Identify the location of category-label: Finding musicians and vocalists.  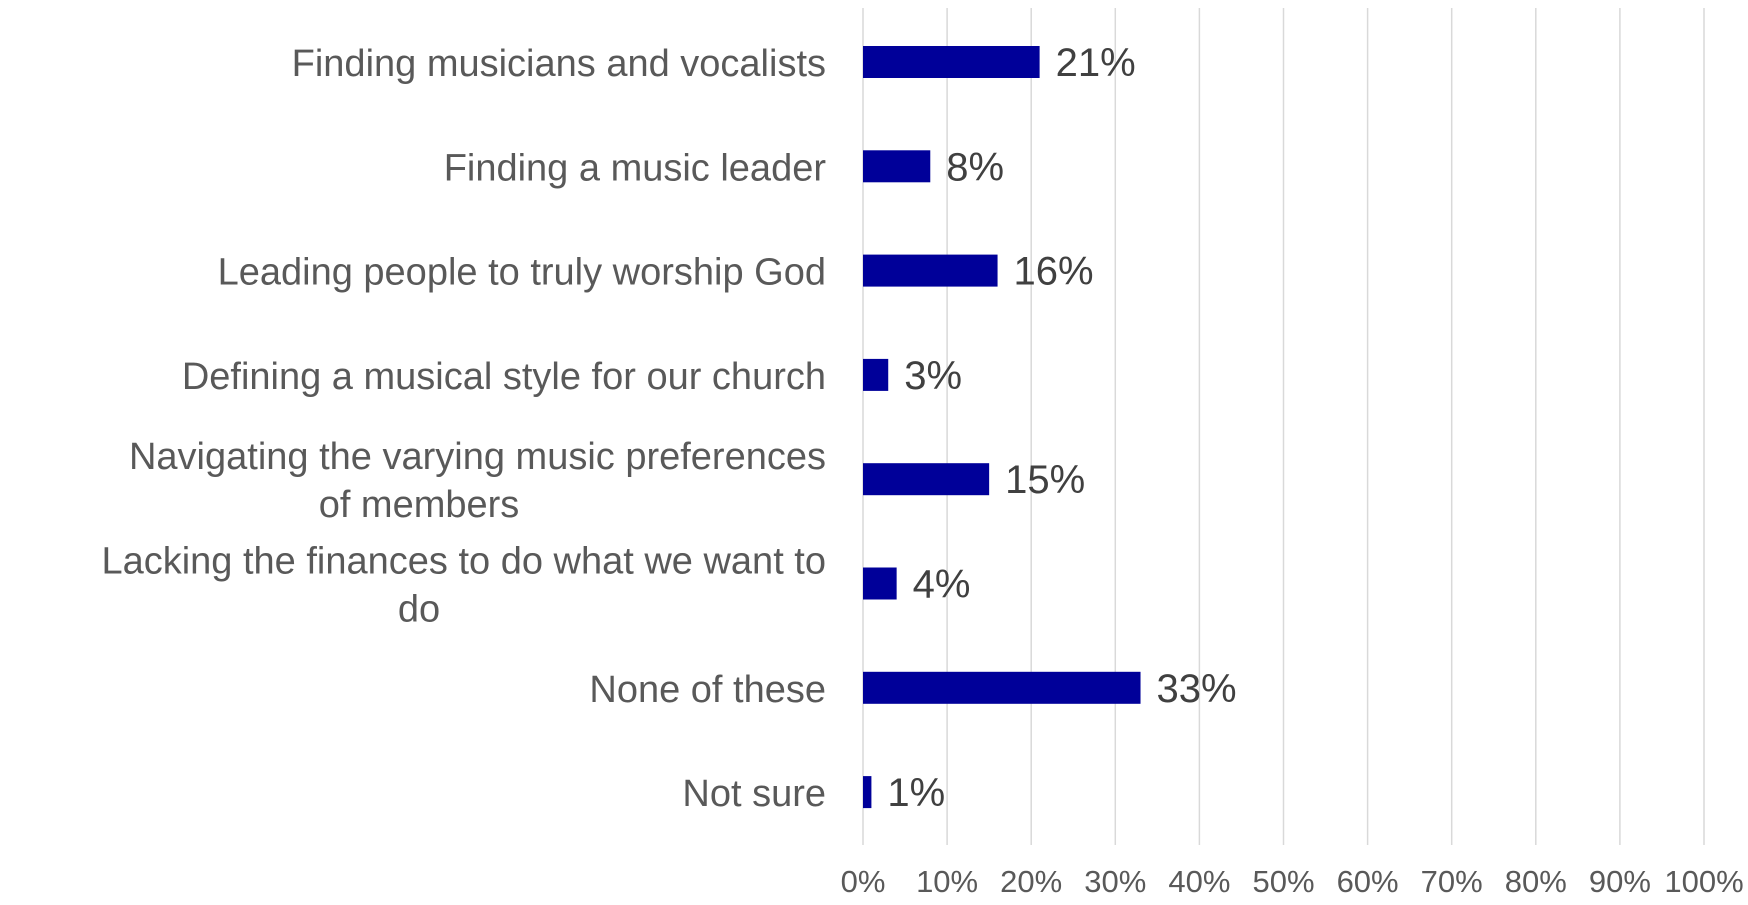
(559, 64).